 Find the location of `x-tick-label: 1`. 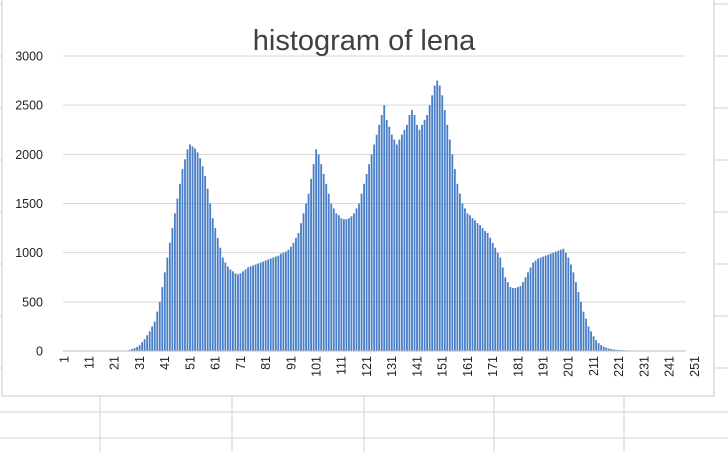

x-tick-label: 1 is located at coordinates (64, 359).